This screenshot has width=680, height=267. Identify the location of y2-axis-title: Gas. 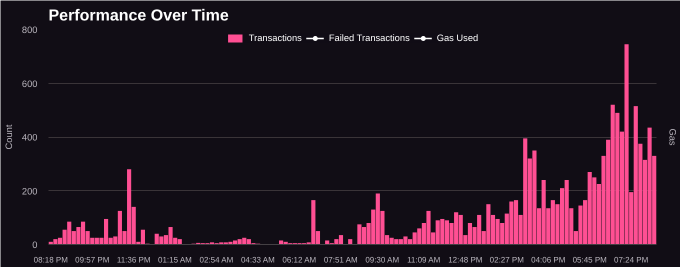
(673, 137).